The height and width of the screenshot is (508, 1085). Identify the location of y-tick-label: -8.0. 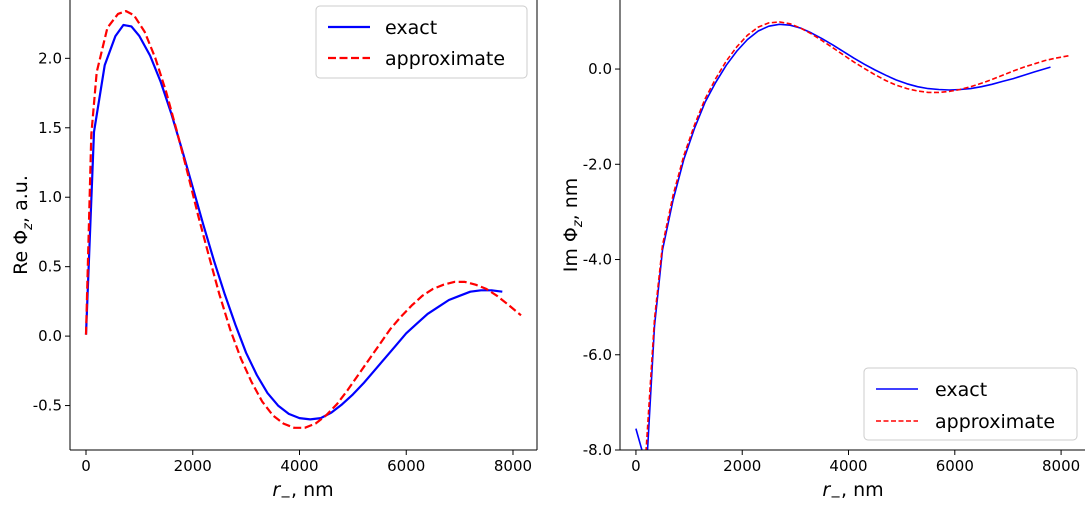
(597, 450).